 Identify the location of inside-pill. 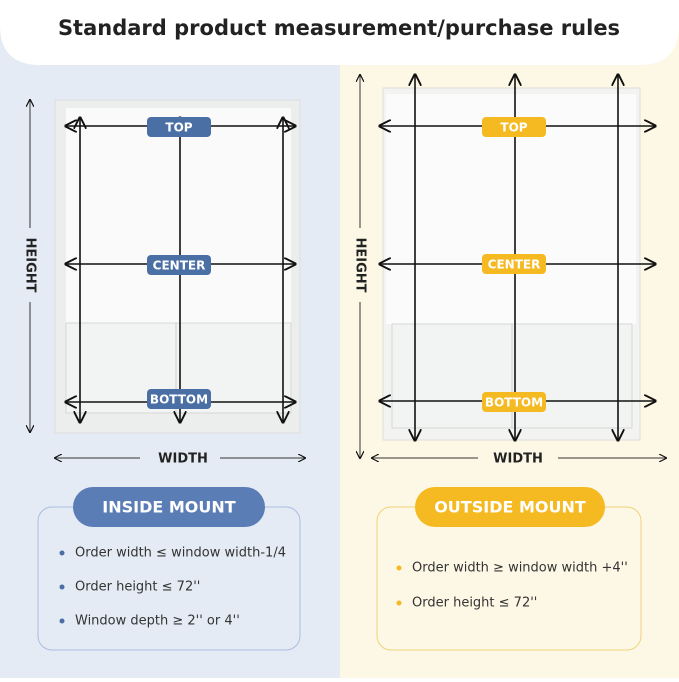
(169, 507).